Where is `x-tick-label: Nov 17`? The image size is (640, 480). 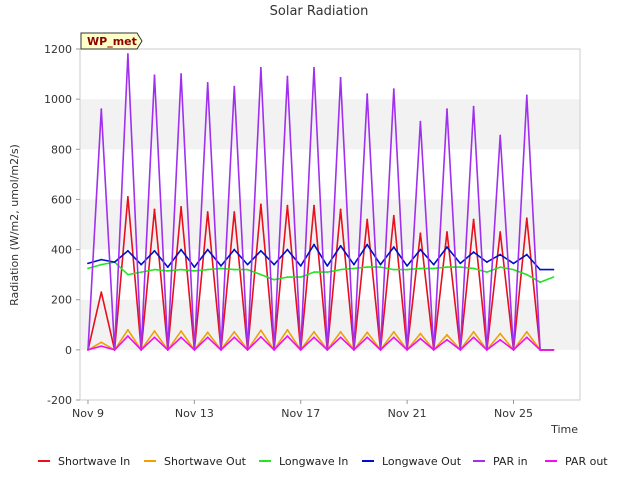
x-tick-label: Nov 17 is located at coordinates (300, 413).